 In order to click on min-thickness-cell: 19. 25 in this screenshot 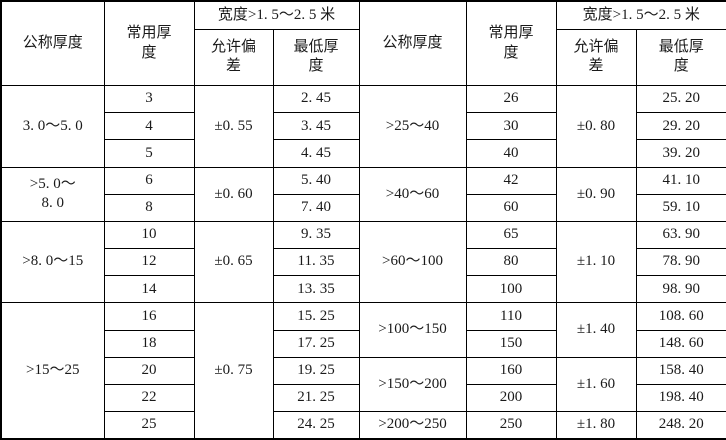, I will do `click(316, 370)`.